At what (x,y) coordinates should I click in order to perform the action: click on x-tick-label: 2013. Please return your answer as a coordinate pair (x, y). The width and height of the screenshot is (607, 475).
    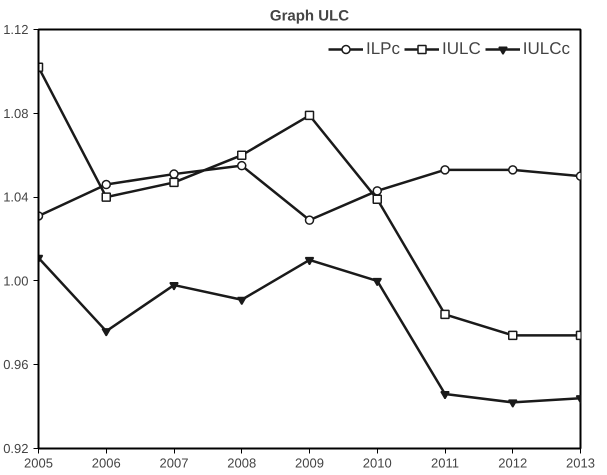
    Looking at the image, I should click on (580, 463).